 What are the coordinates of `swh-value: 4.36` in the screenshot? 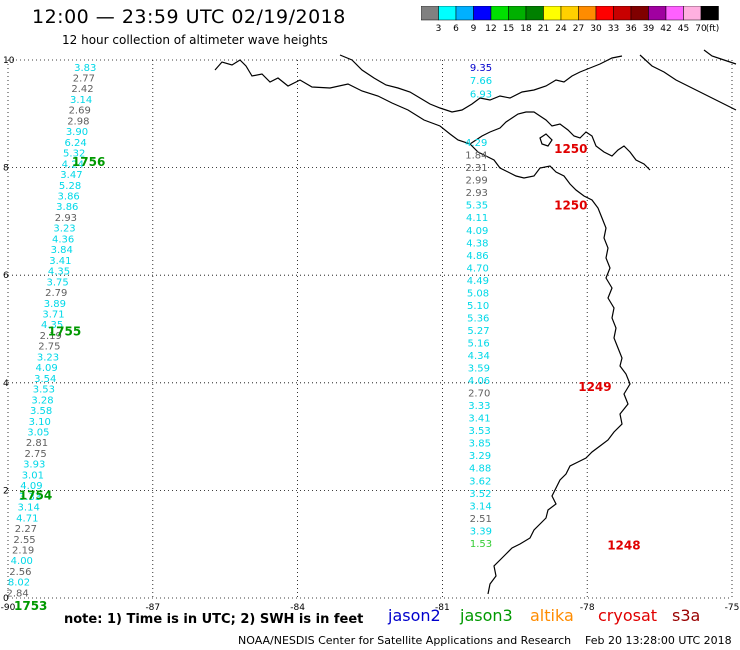 It's located at (63, 239).